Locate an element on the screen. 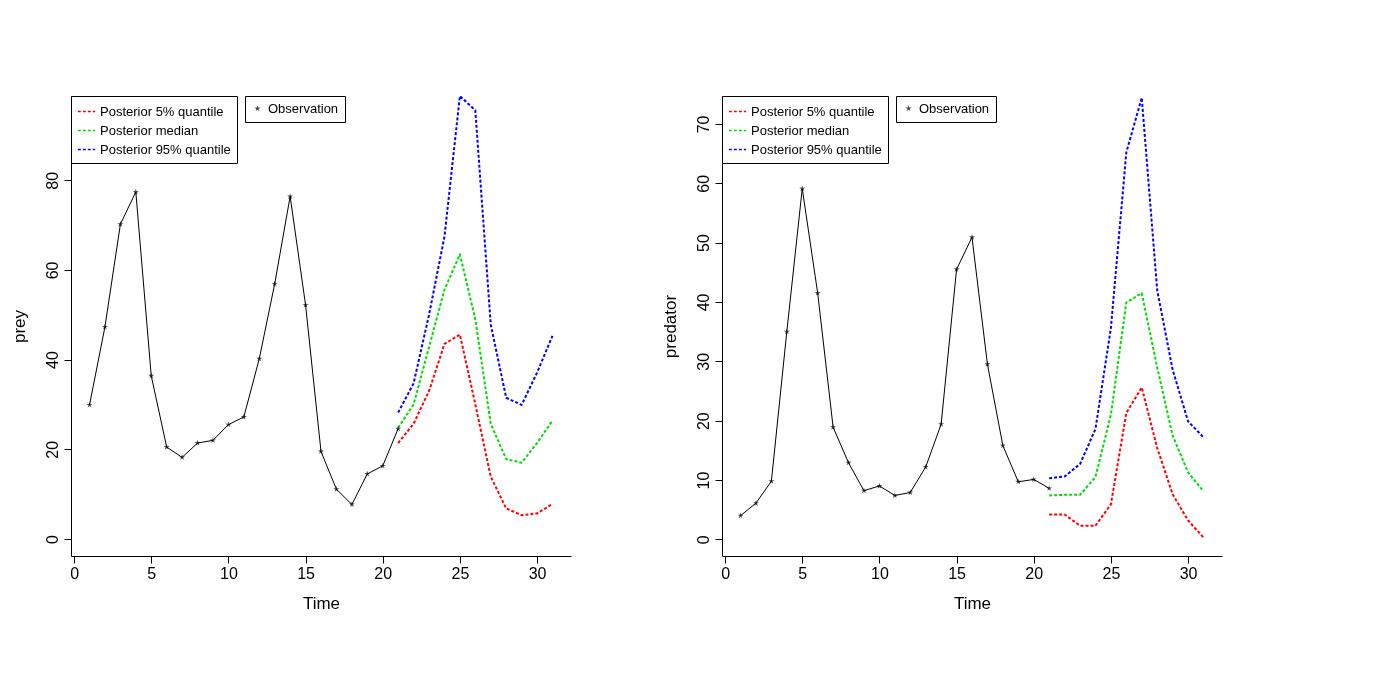 This screenshot has height=700, width=1400. y-tick-label: 50 is located at coordinates (703, 243).